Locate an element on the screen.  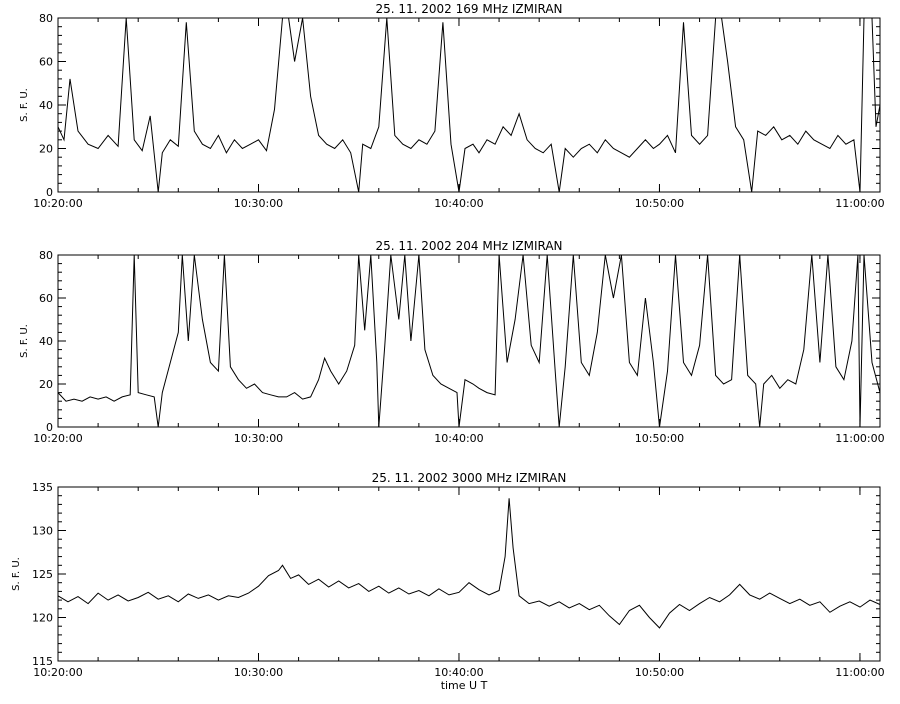
chart-title: 25. 11. 2002 3000 MHz IZMIRAN is located at coordinates (469, 478).